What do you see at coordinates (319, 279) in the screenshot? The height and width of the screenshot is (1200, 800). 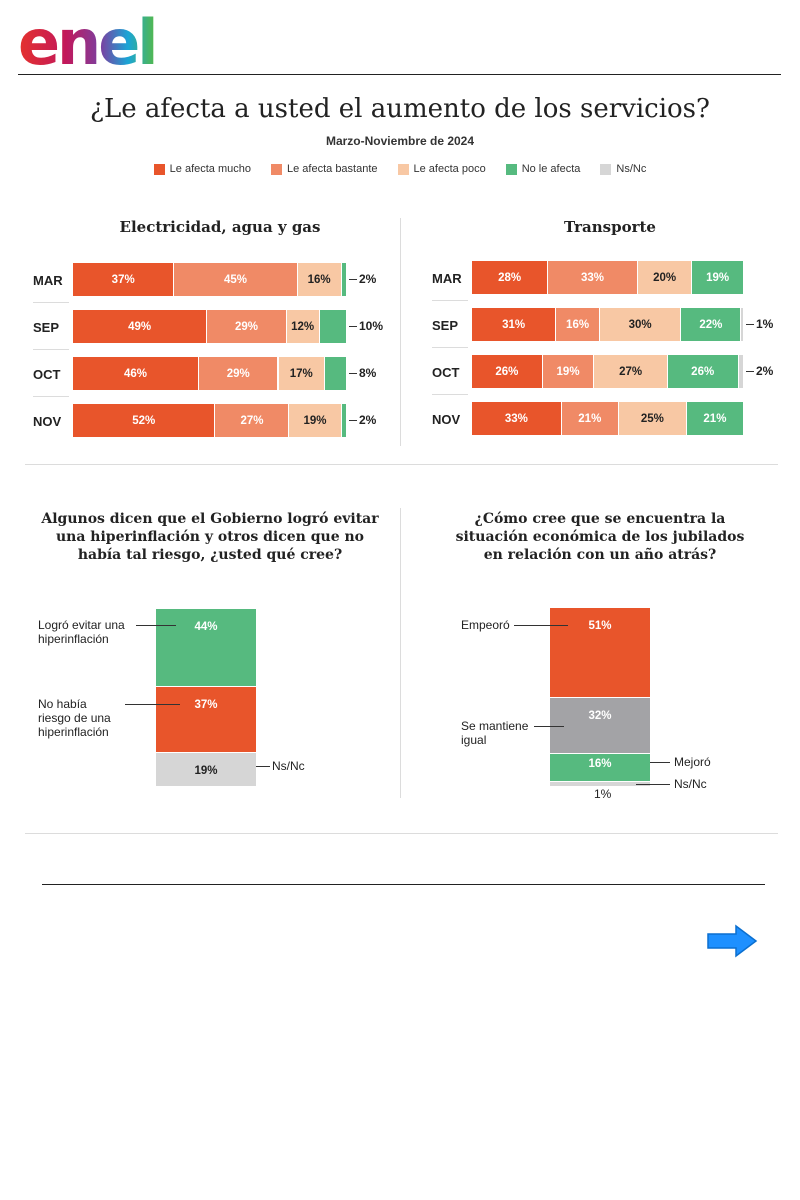 I see `bar-segment: 16%` at bounding box center [319, 279].